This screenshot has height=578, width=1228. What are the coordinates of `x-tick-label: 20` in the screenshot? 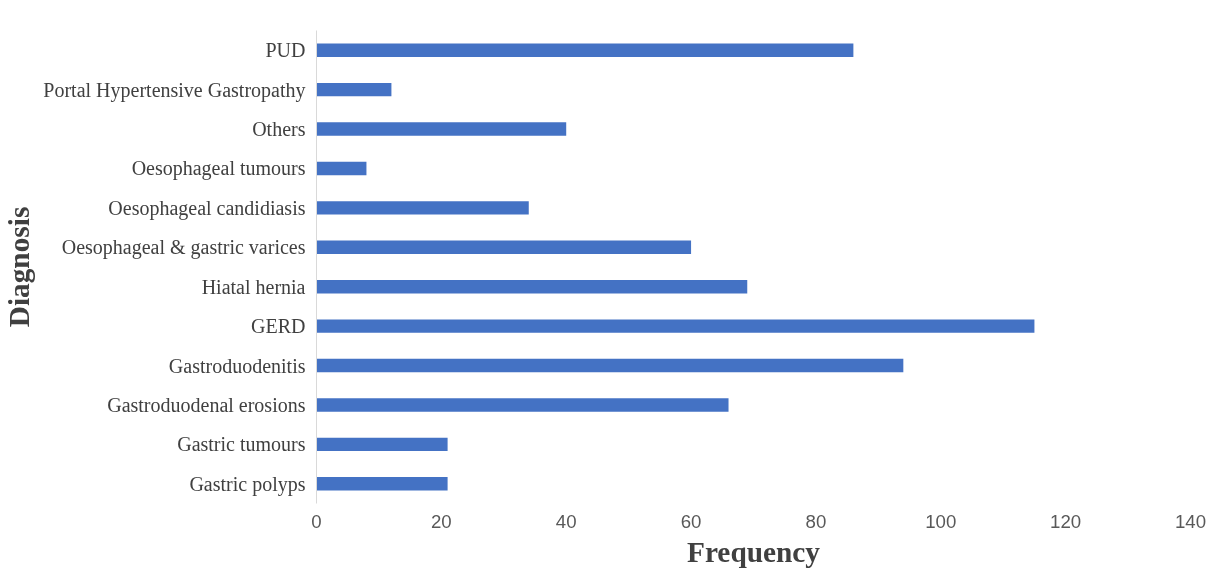 It's located at (441, 521).